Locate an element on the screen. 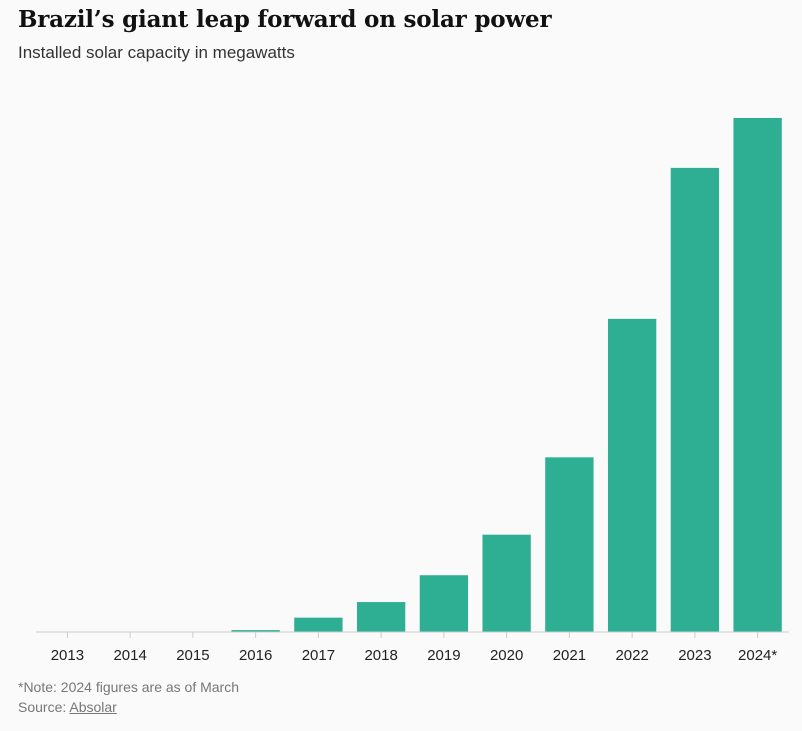 This screenshot has width=802, height=731. source-link: Absolar is located at coordinates (93, 707).